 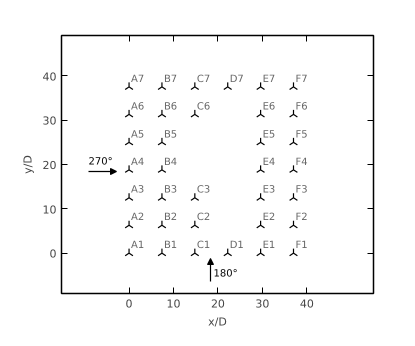 What do you see at coordinates (100, 162) in the screenshot?
I see `annotation: 270°` at bounding box center [100, 162].